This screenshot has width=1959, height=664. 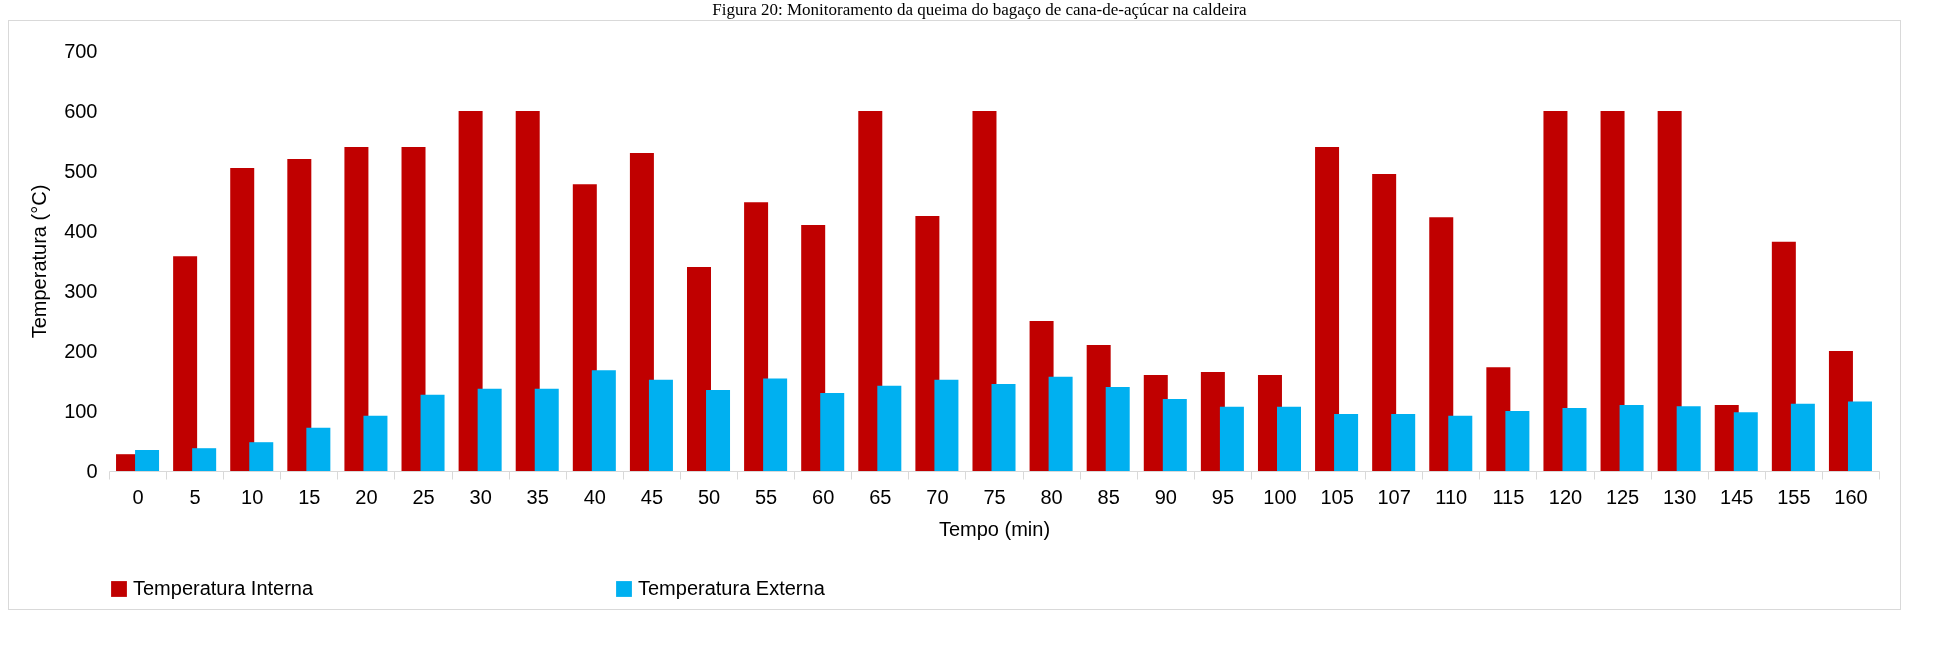 I want to click on x-tick-label: 120, so click(x=1565, y=496).